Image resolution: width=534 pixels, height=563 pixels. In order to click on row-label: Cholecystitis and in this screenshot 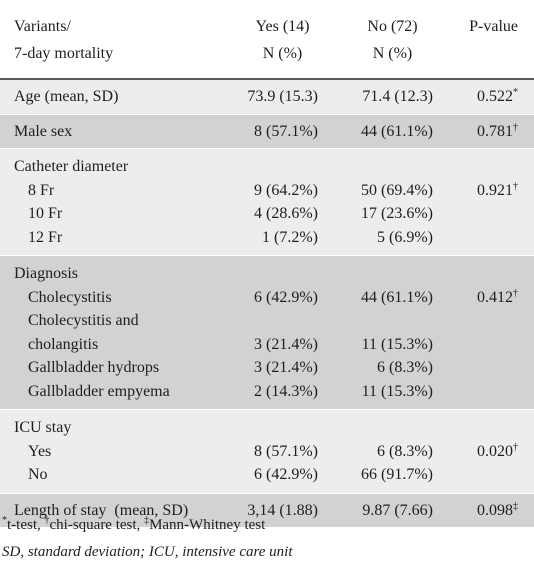, I will do `click(83, 320)`.